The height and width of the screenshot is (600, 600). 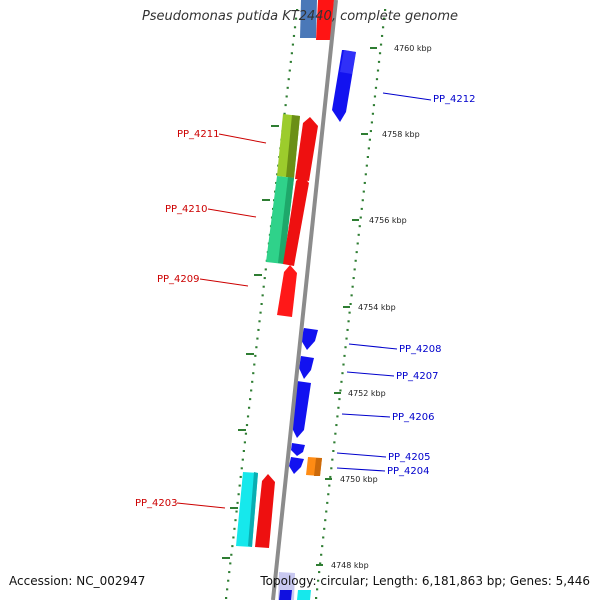 What do you see at coordinates (77, 581) in the screenshot?
I see `accession-text: Accession: NC_002947` at bounding box center [77, 581].